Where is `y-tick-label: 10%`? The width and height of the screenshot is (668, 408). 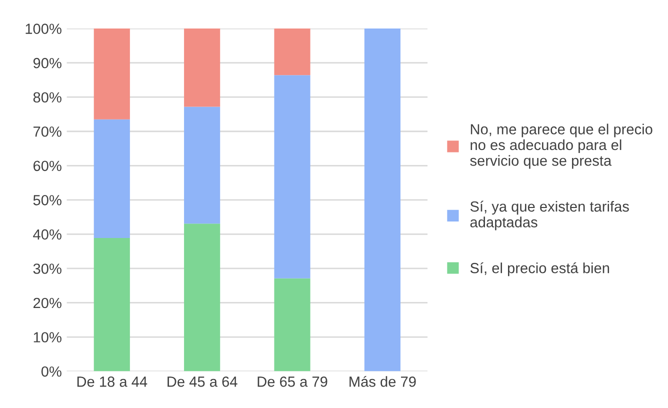 y-tick-label: 10% is located at coordinates (48, 337).